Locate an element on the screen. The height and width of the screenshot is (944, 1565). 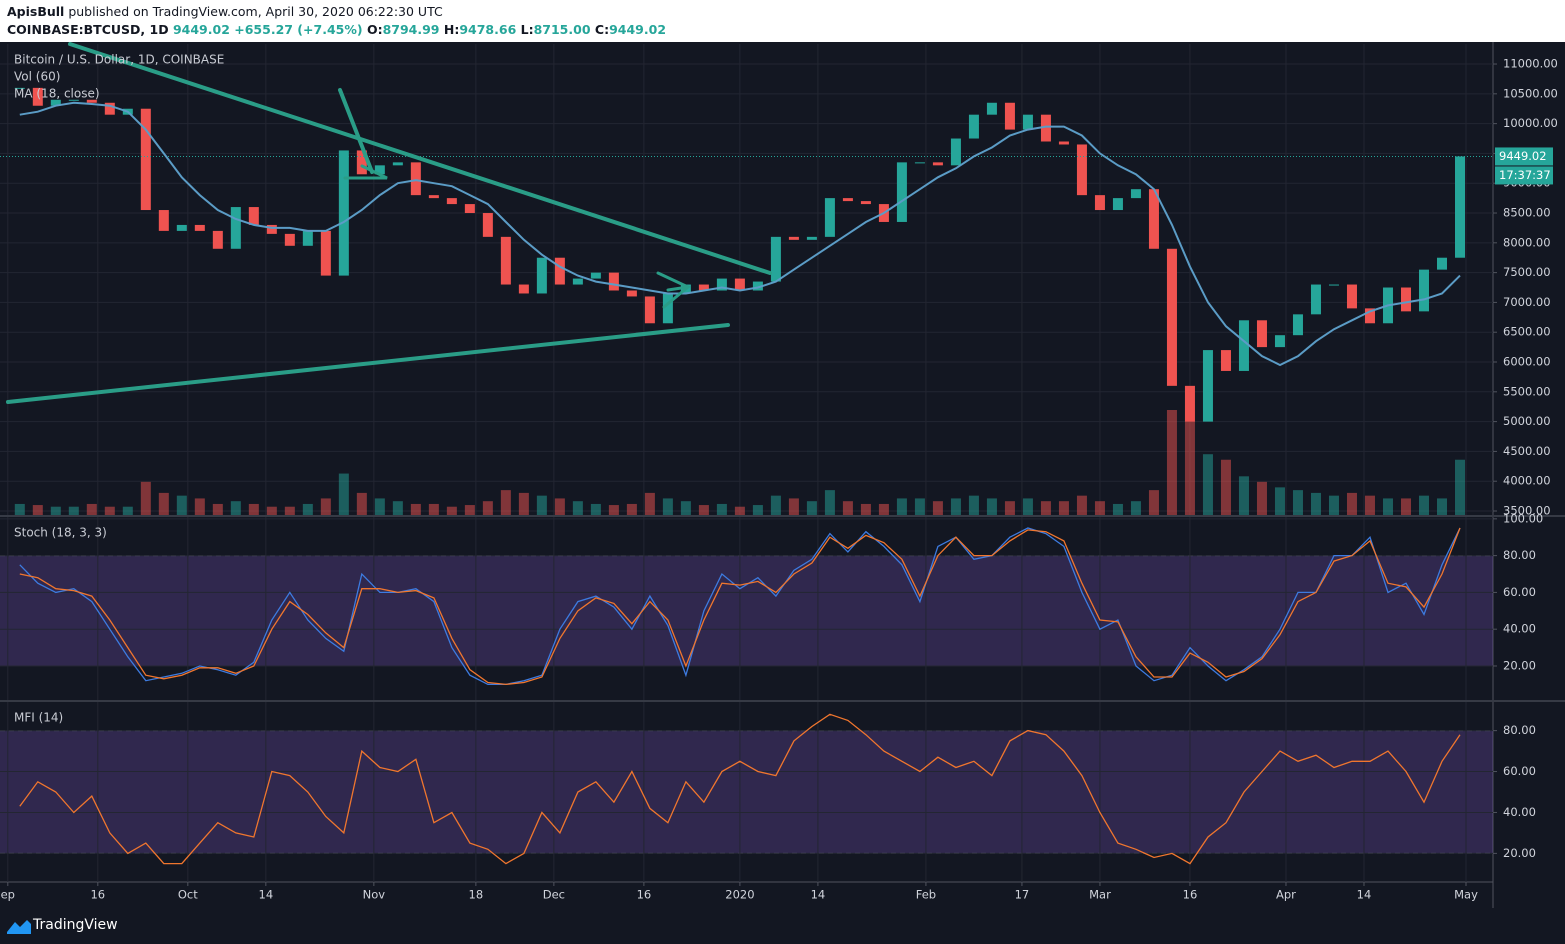
y-tick-label: 3500.00 is located at coordinates (1527, 511).